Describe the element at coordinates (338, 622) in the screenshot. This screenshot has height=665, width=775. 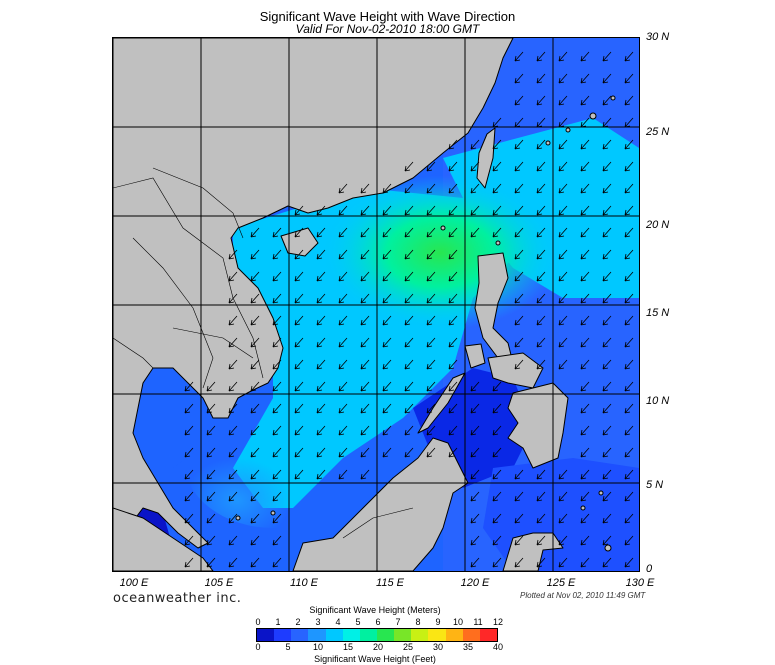
I see `legend-tick: 4` at that location.